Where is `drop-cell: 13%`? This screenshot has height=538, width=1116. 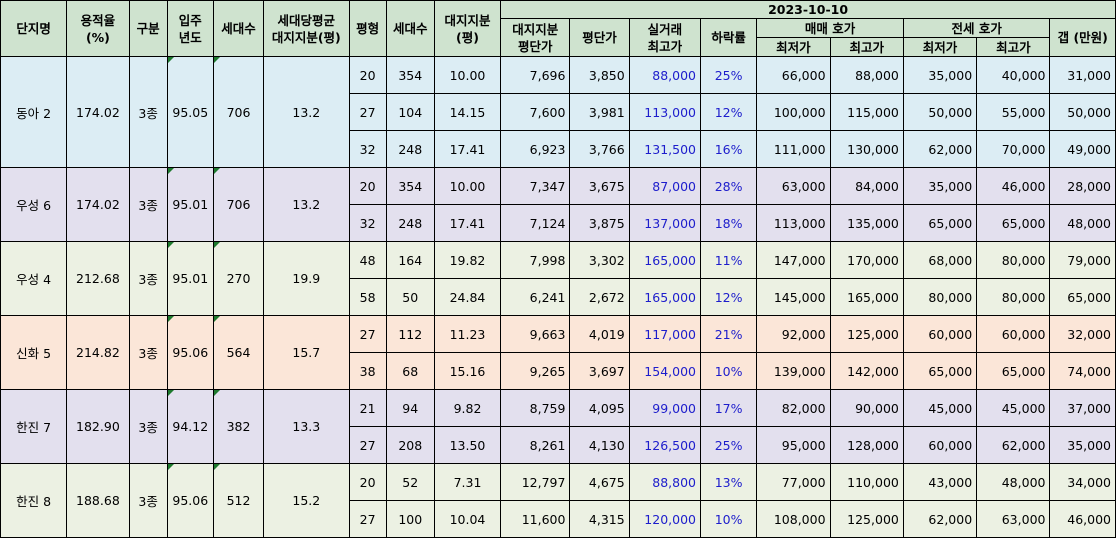 drop-cell: 13% is located at coordinates (728, 482).